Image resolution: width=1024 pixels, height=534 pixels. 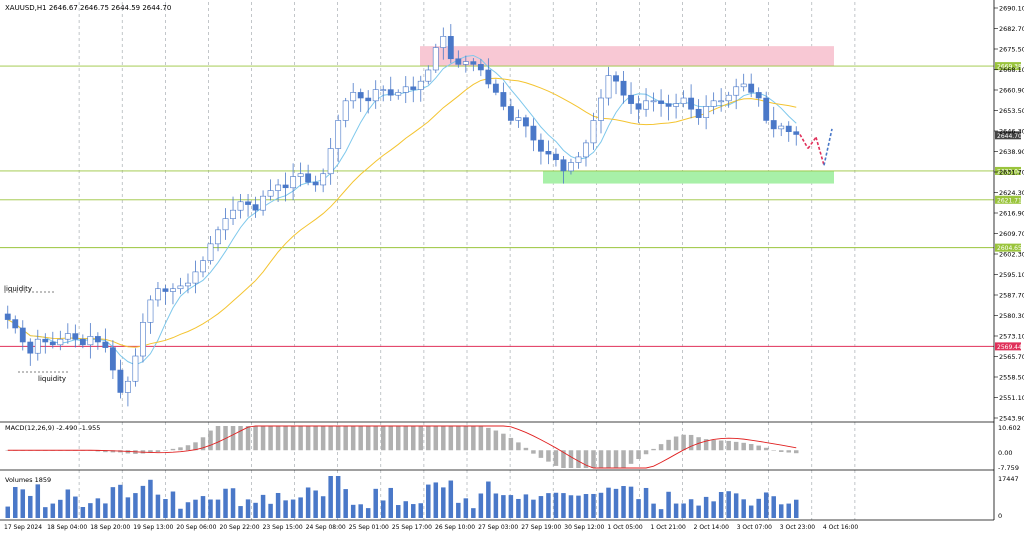 What do you see at coordinates (402, 447) in the screenshot?
I see `macd-panel` at bounding box center [402, 447].